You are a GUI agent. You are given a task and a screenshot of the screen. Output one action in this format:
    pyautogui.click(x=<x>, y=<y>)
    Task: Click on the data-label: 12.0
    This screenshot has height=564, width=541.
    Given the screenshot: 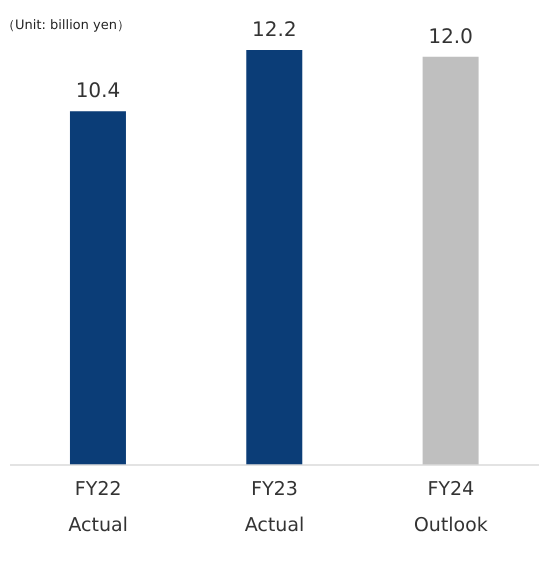 What is the action you would take?
    pyautogui.click(x=450, y=36)
    